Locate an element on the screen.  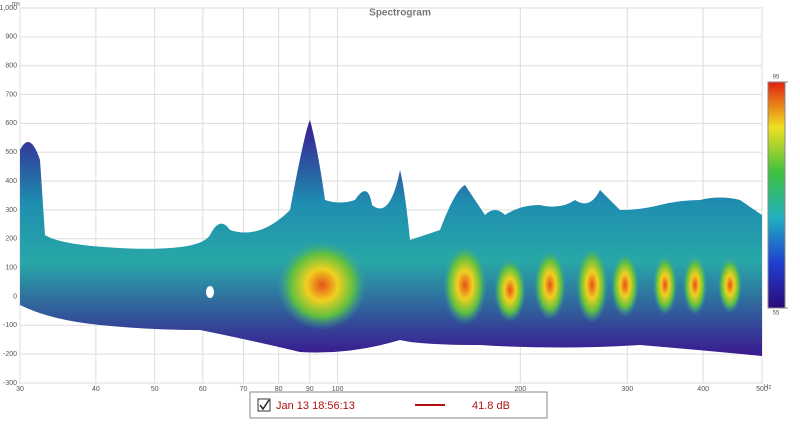
y-tick-label: -200 is located at coordinates (10, 354).